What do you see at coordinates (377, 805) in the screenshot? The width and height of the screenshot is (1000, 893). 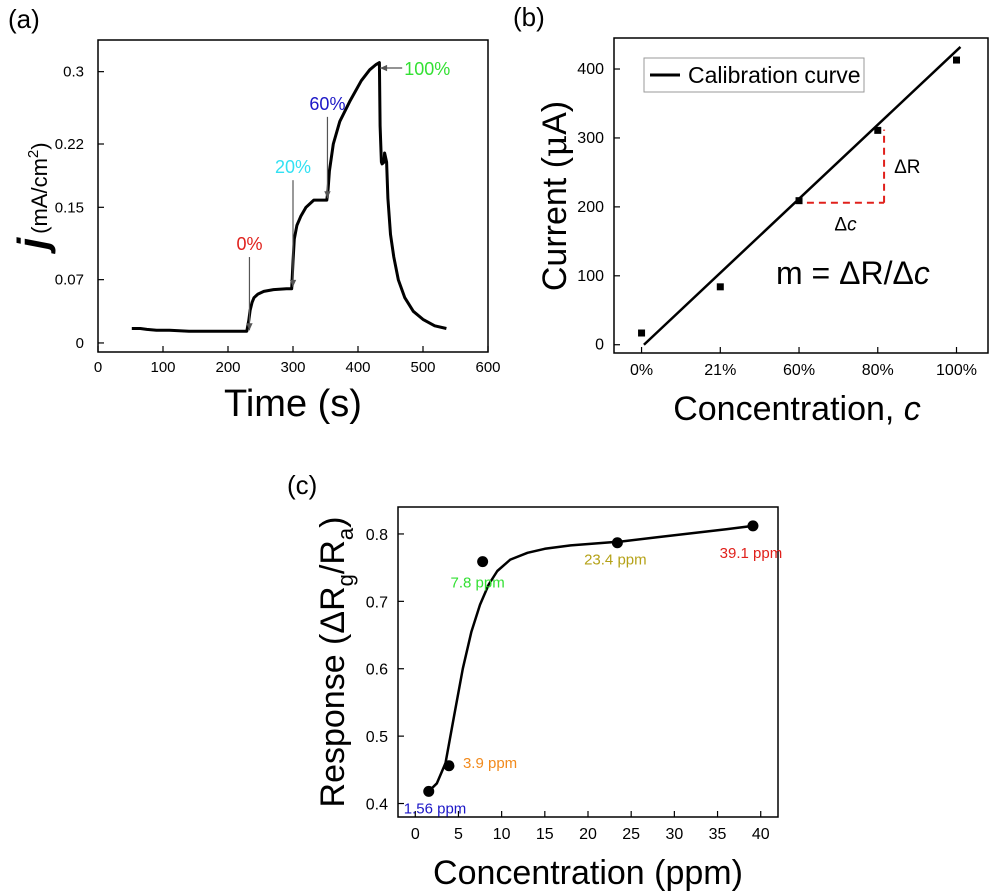 I see `y-tick-label: 0.4` at bounding box center [377, 805].